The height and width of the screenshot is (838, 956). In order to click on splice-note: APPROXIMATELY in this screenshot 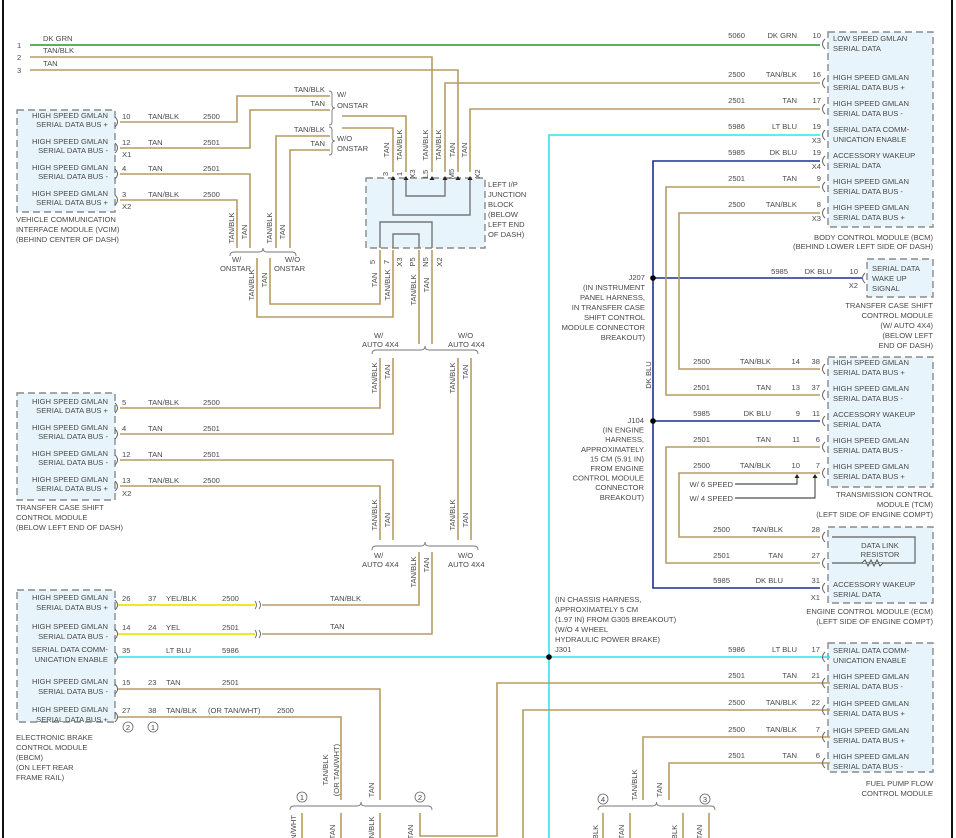, I will do `click(612, 449)`.